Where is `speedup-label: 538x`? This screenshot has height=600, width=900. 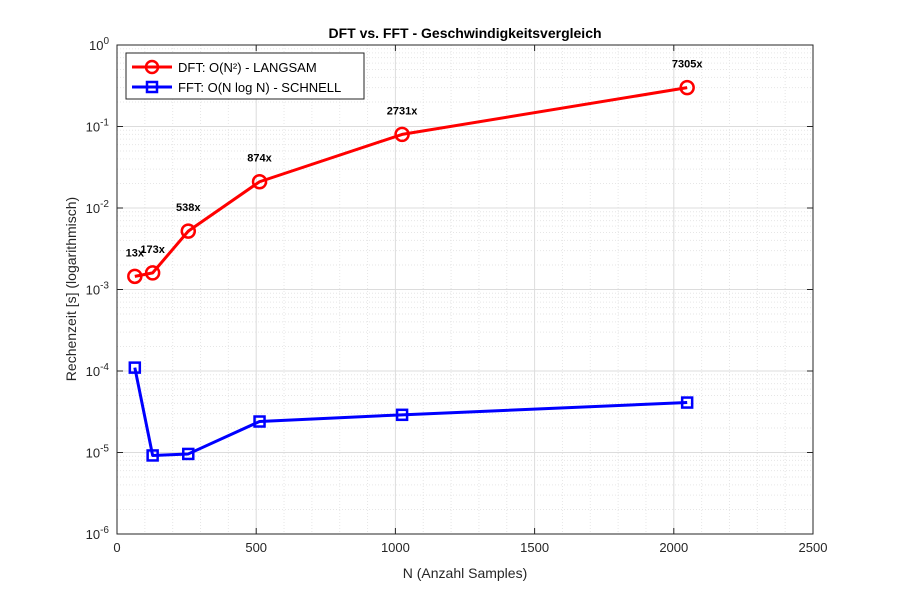 speedup-label: 538x is located at coordinates (188, 208).